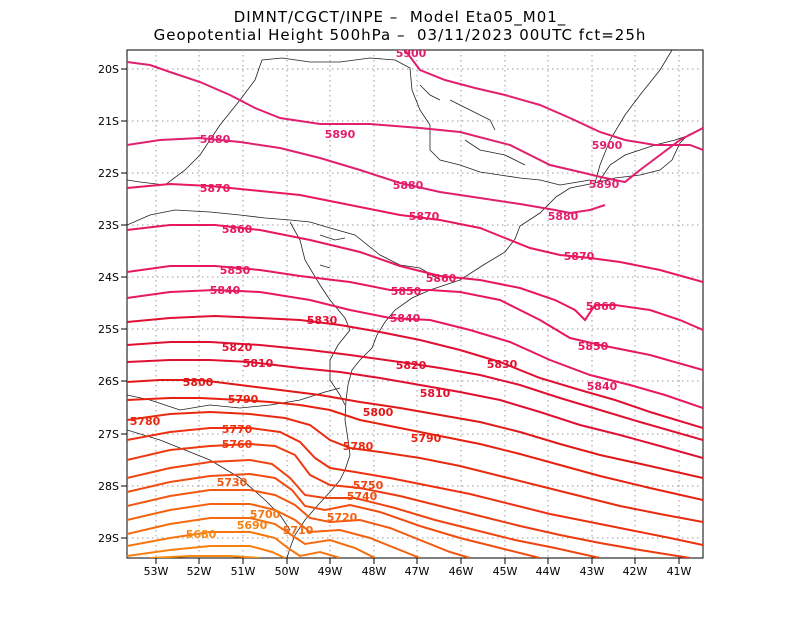 Image resolution: width=800 pixels, height=618 pixels. Describe the element at coordinates (108, 434) in the screenshot. I see `lat-label: 27S` at that location.